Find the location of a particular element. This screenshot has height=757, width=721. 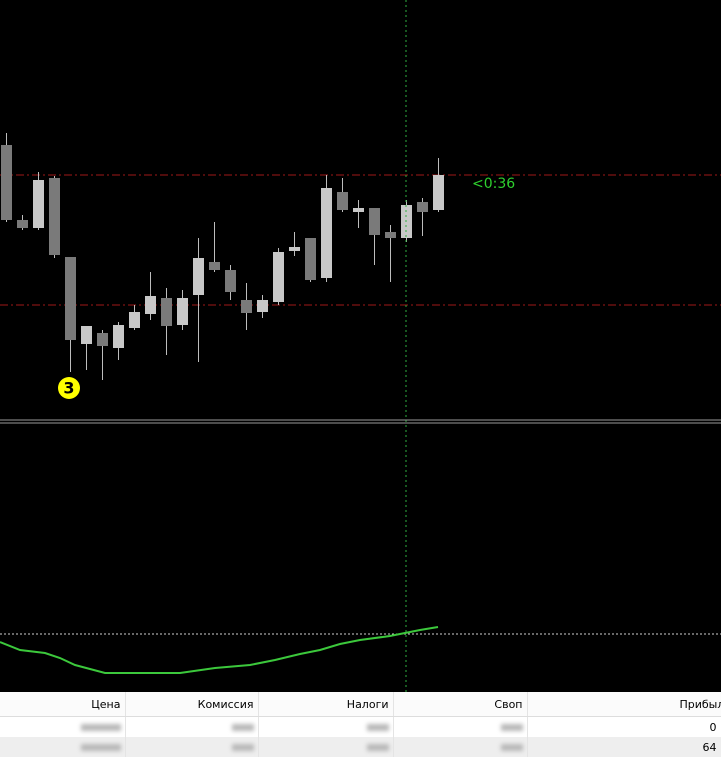

profit-cell: 64 is located at coordinates (624, 747).